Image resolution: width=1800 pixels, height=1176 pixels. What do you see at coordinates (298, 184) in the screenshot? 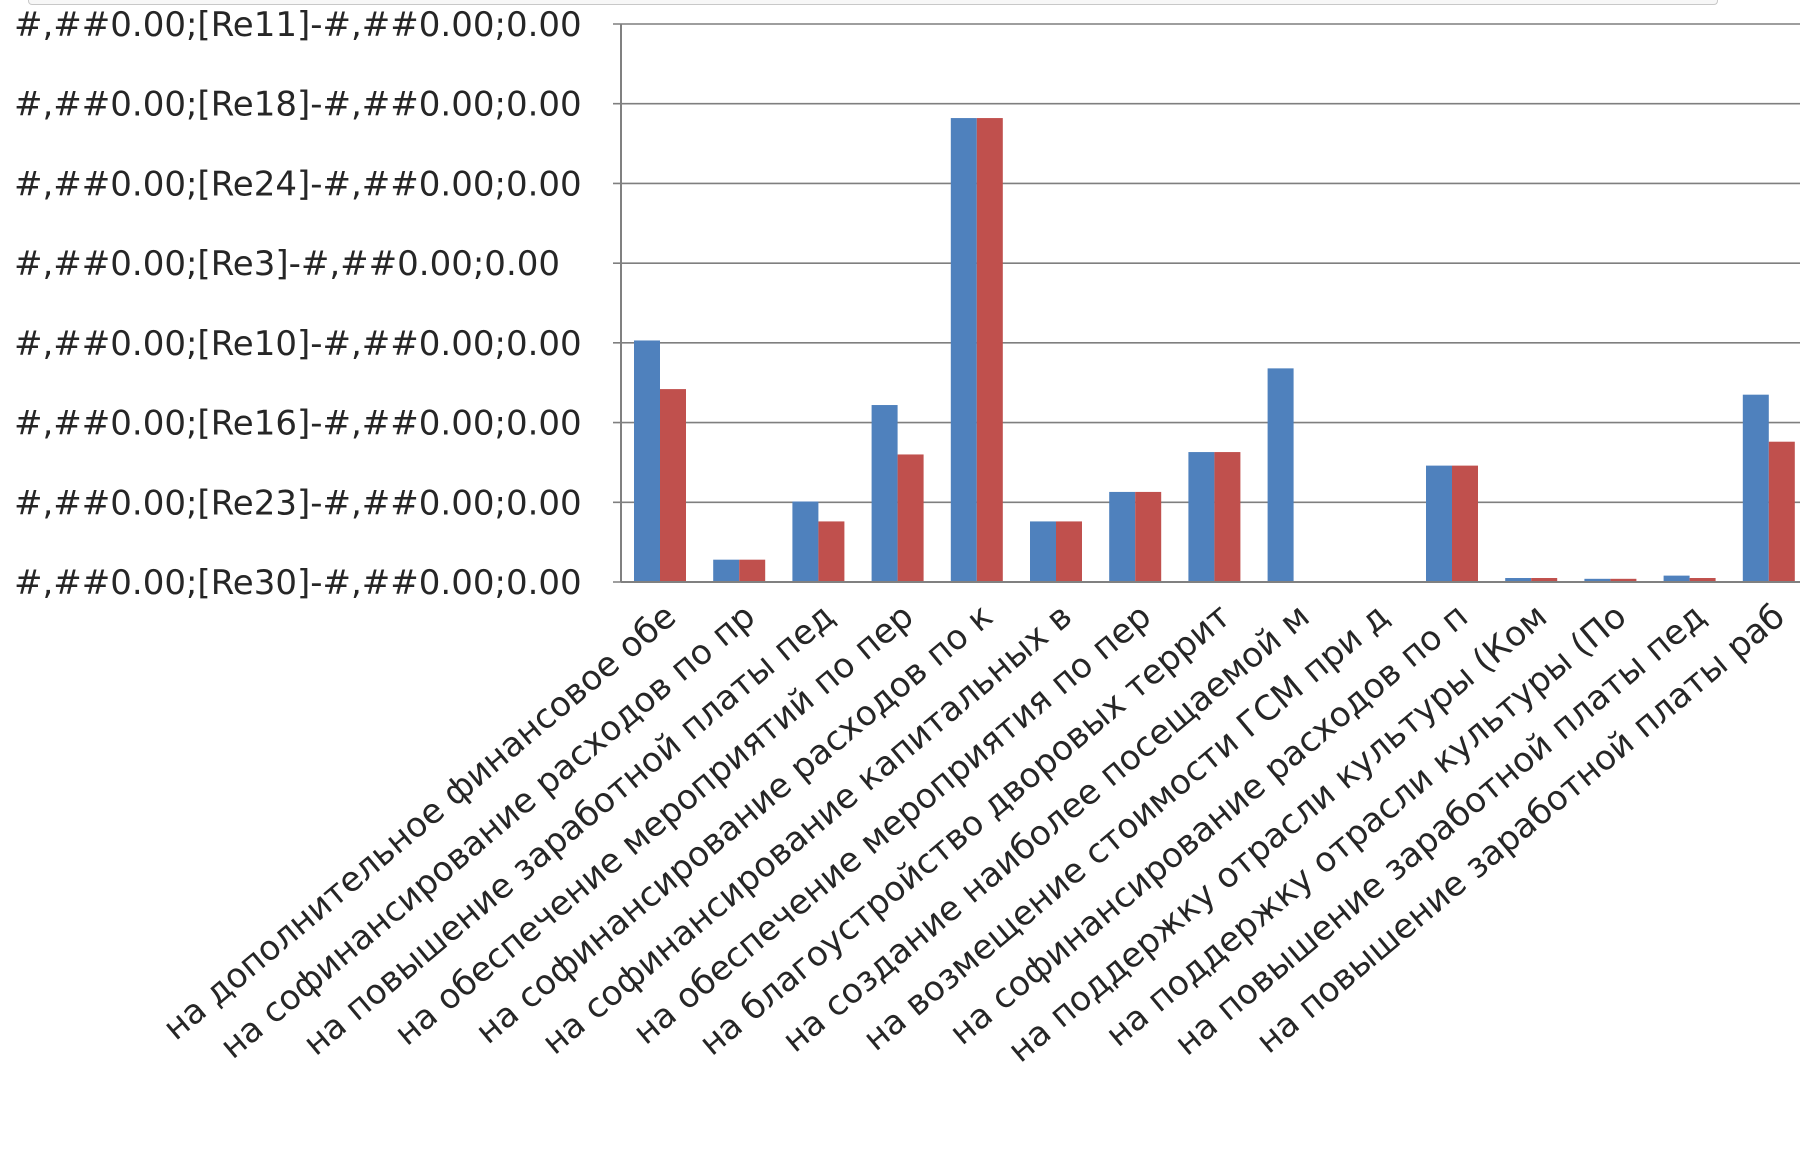
I see `y-tick-label: #,##0.00;[Re24]-#,##0.00;0.00` at bounding box center [298, 184].